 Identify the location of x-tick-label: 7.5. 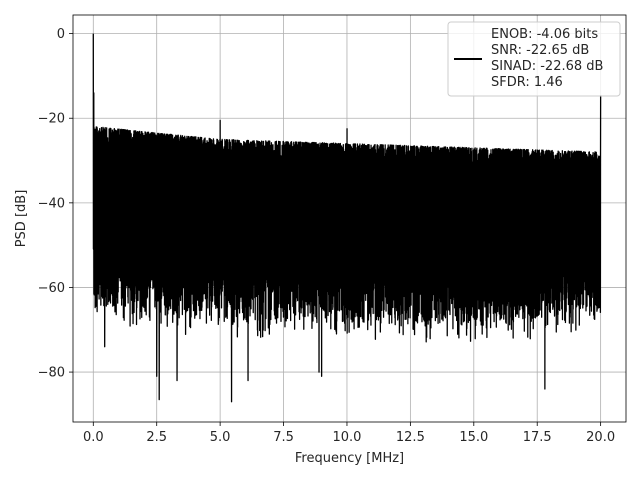
(283, 437).